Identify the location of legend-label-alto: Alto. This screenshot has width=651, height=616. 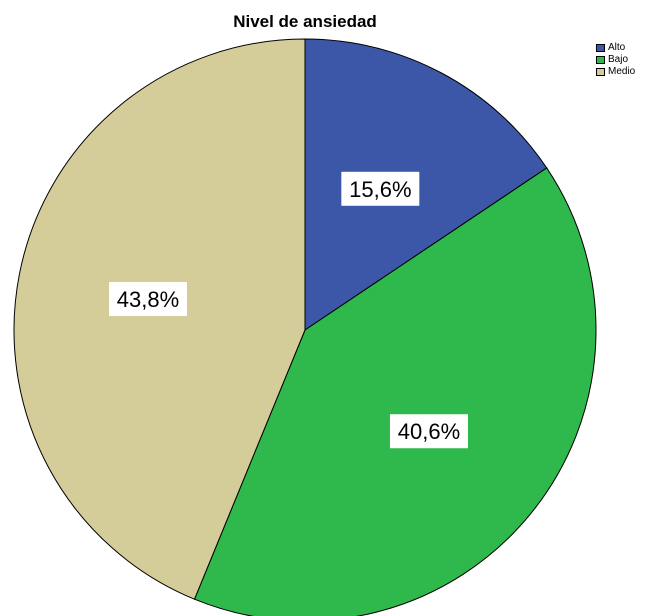
(617, 47).